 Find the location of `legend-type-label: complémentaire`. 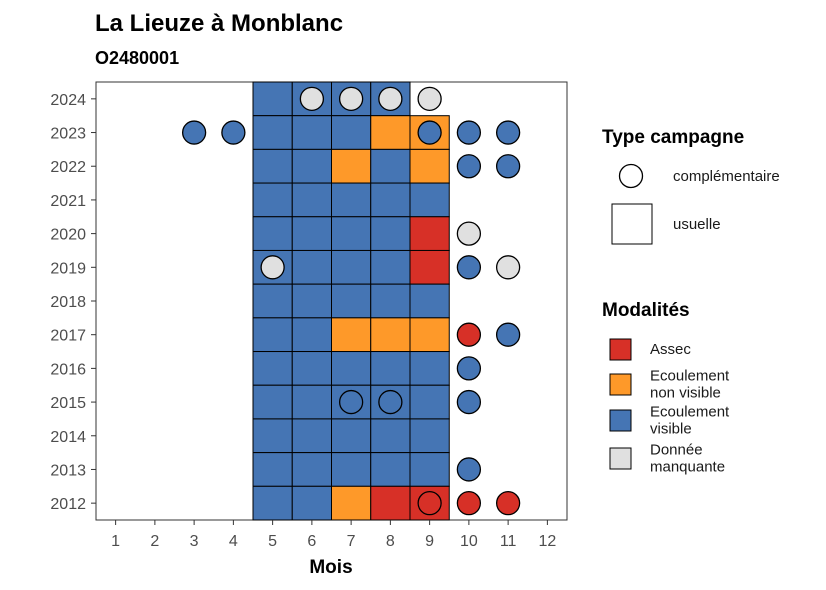

legend-type-label: complémentaire is located at coordinates (726, 176).